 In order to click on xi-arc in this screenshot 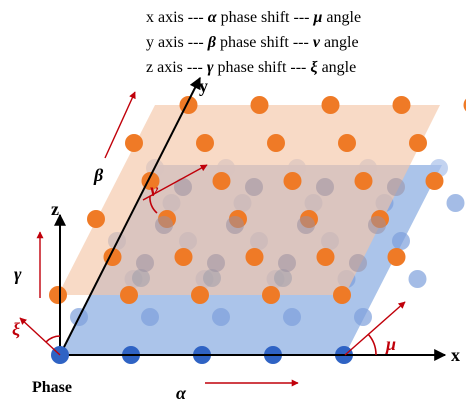, I will do `click(53, 339)`.